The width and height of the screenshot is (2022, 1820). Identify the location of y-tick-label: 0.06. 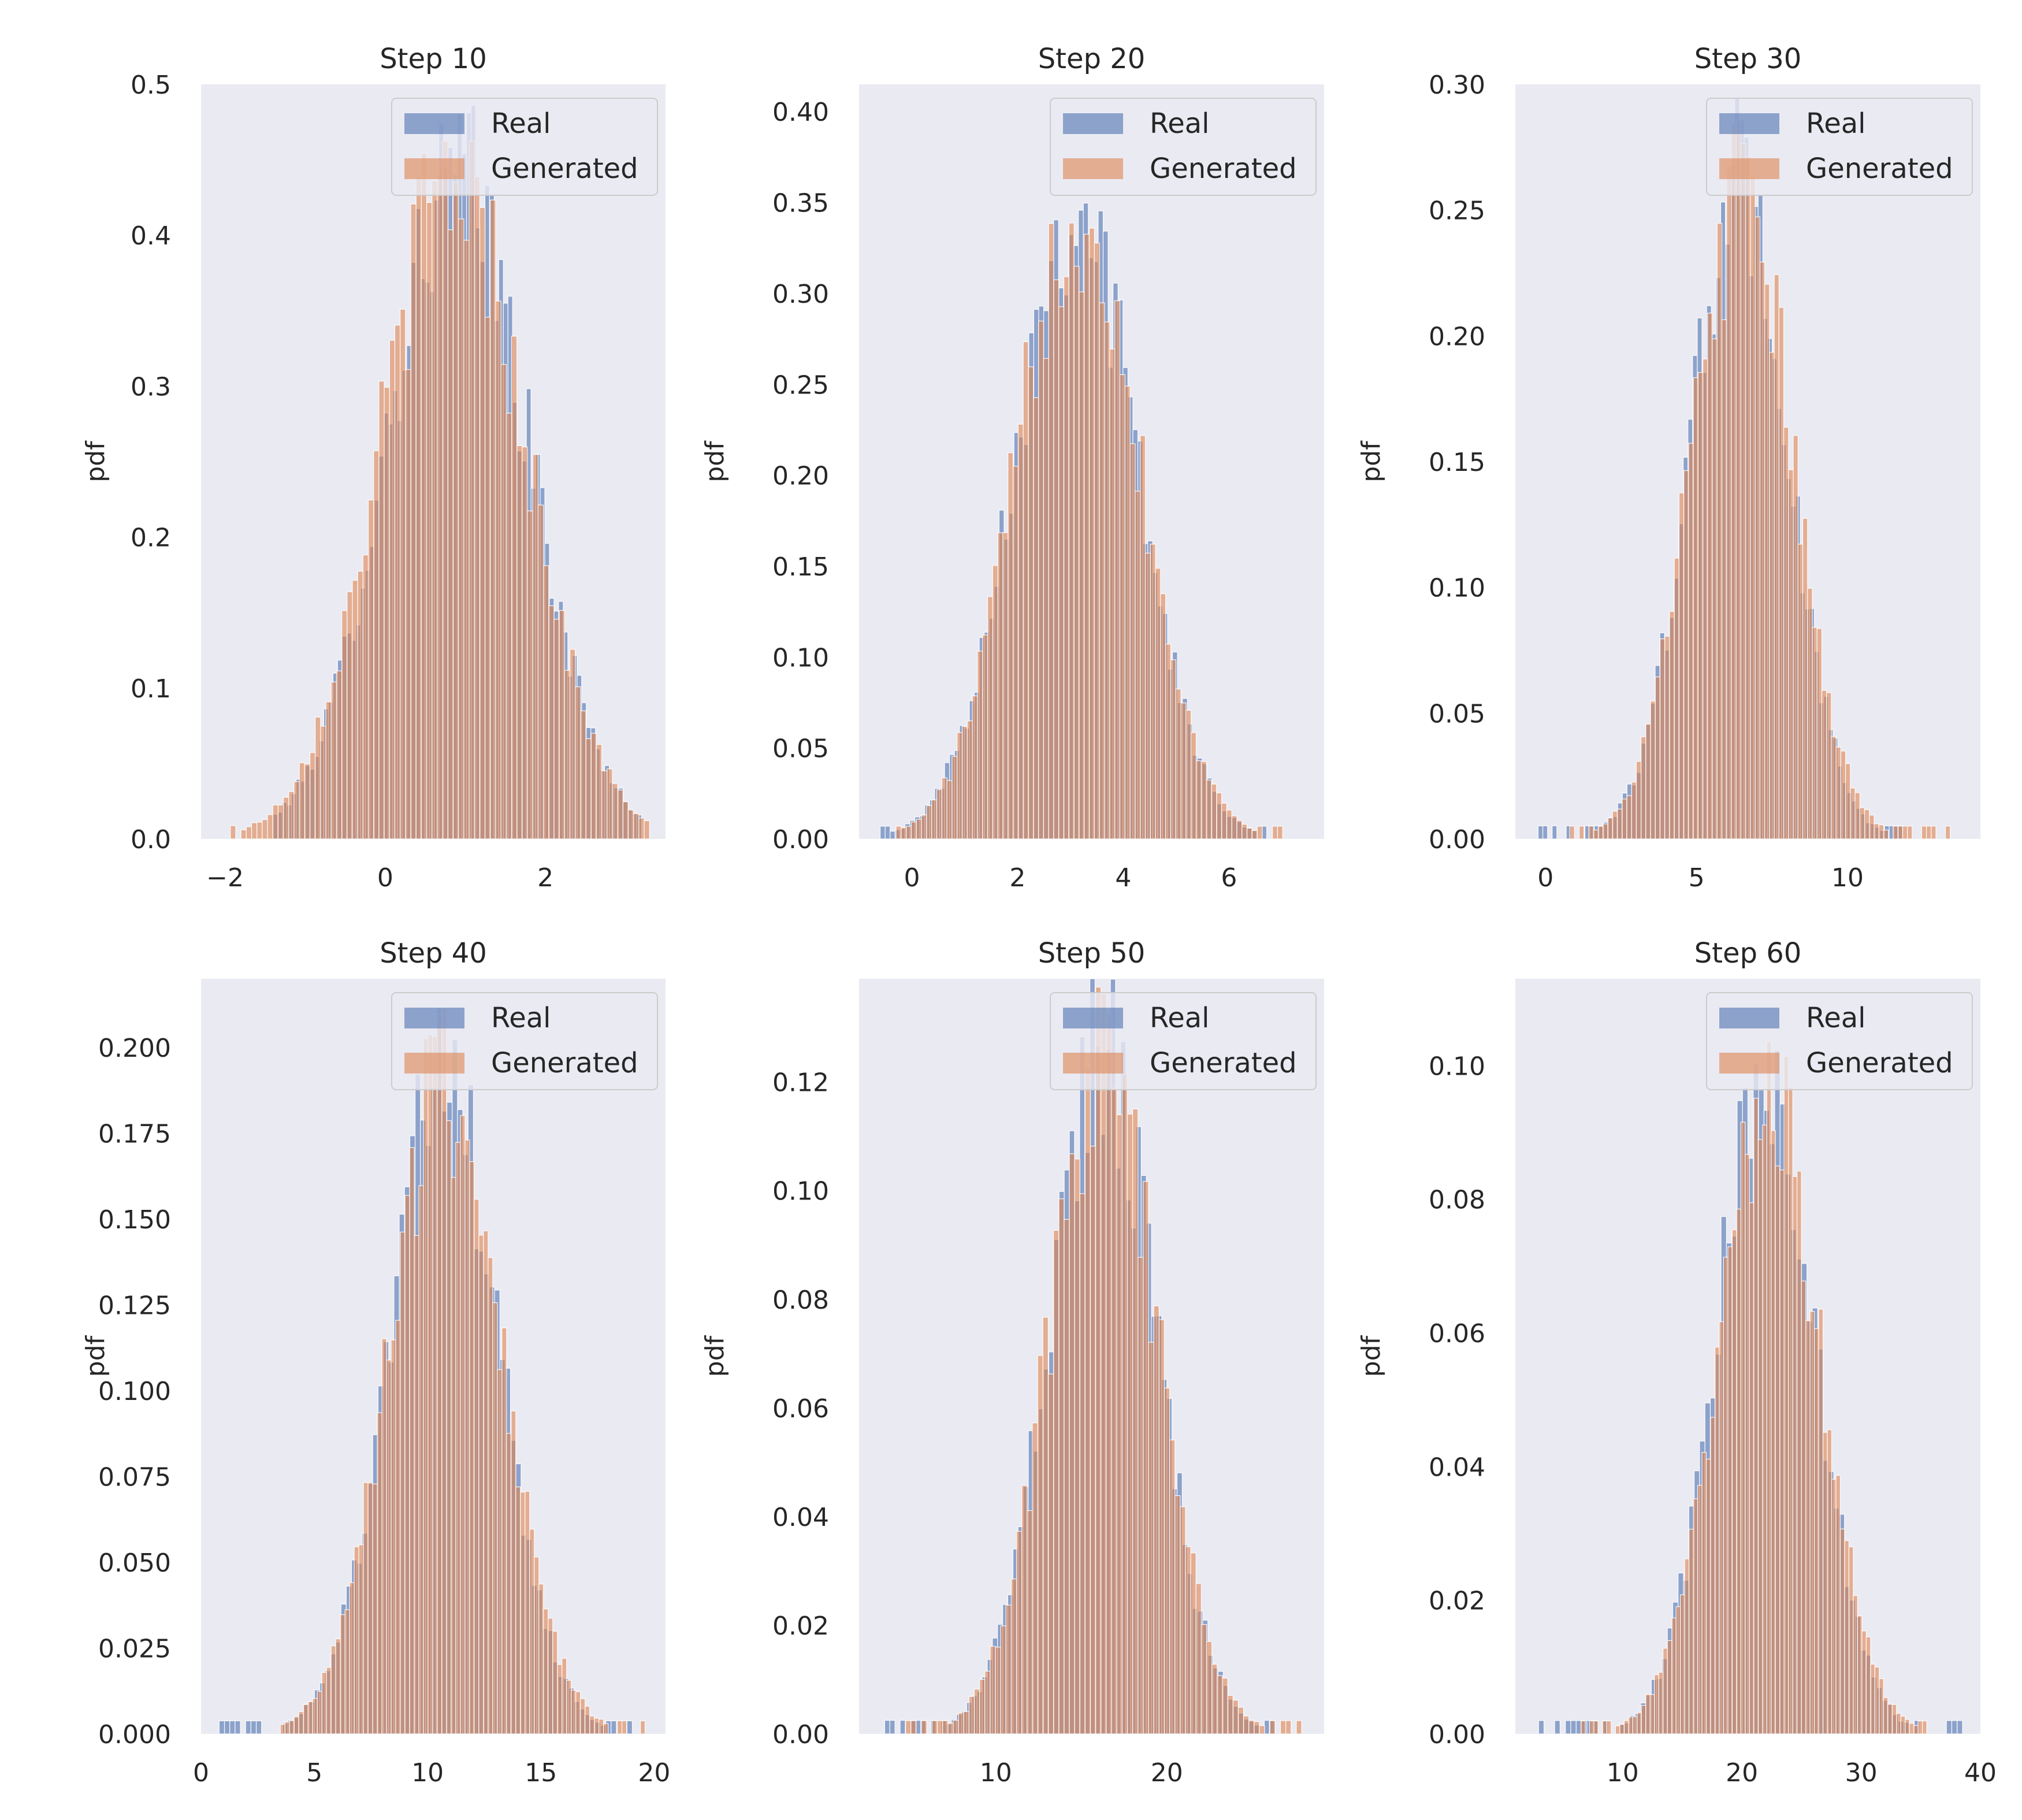
(1457, 1334).